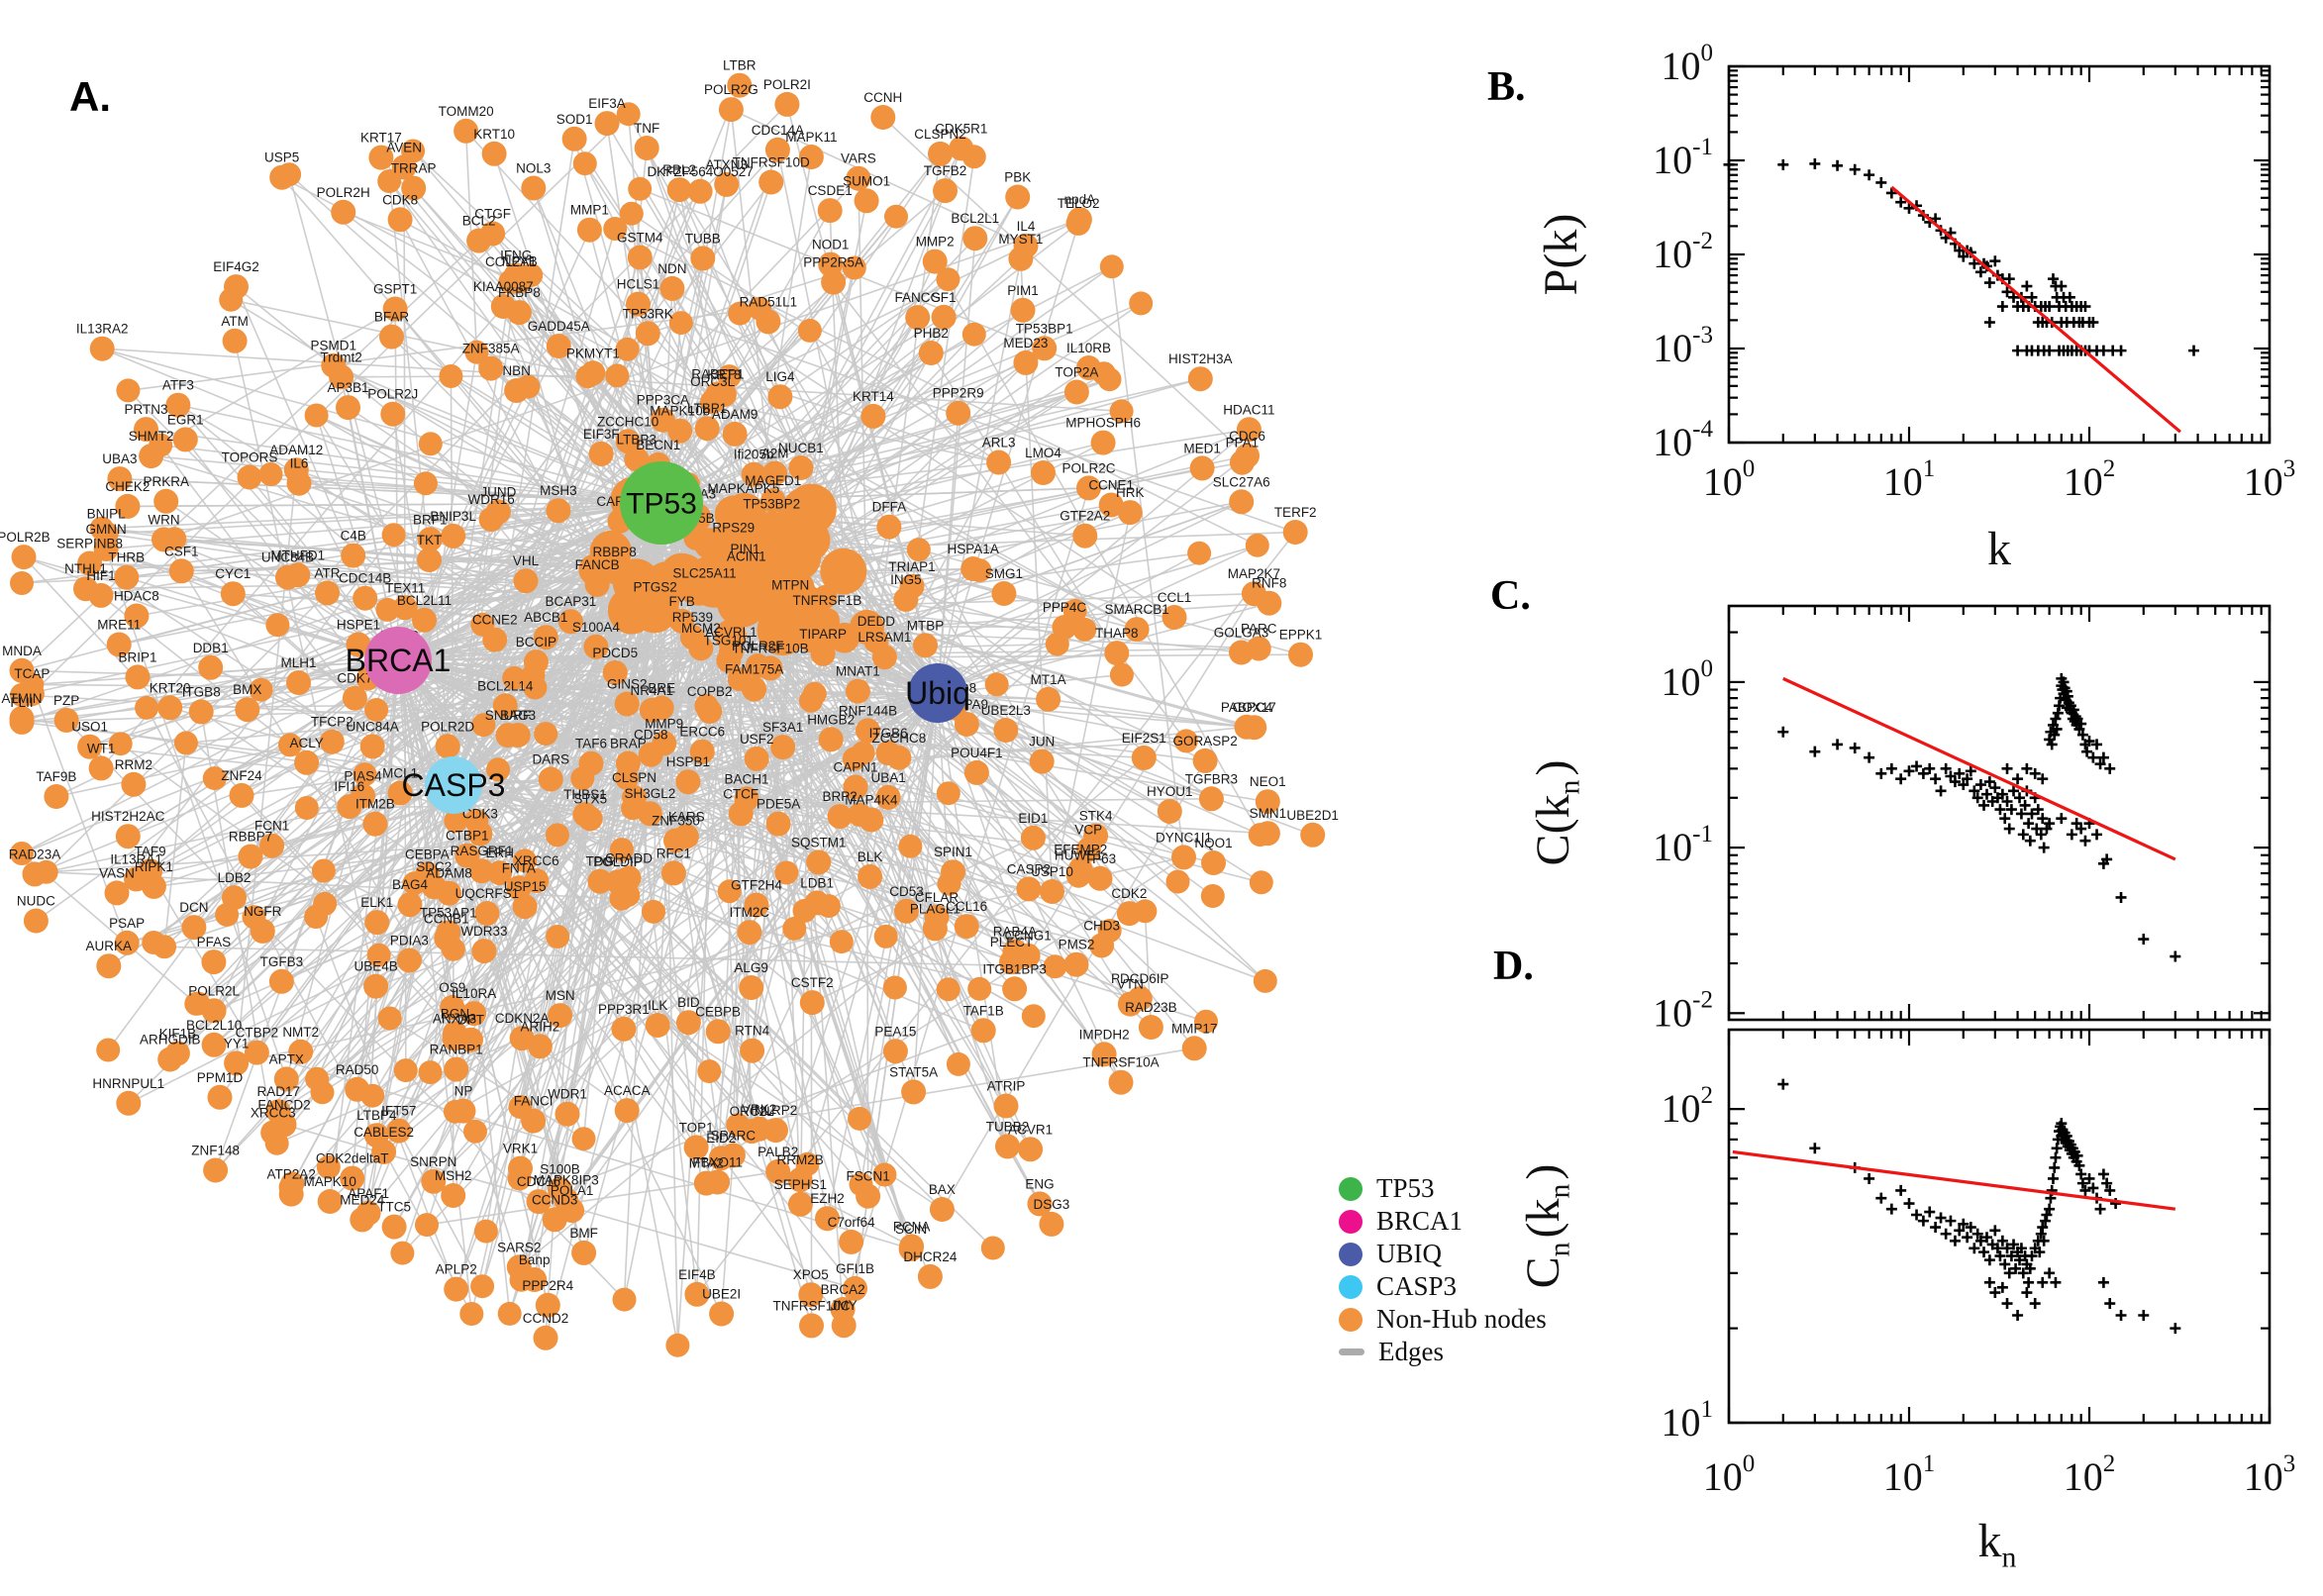 The height and width of the screenshot is (1596, 2323). What do you see at coordinates (614, 552) in the screenshot?
I see `network-node-label: RBBP8` at bounding box center [614, 552].